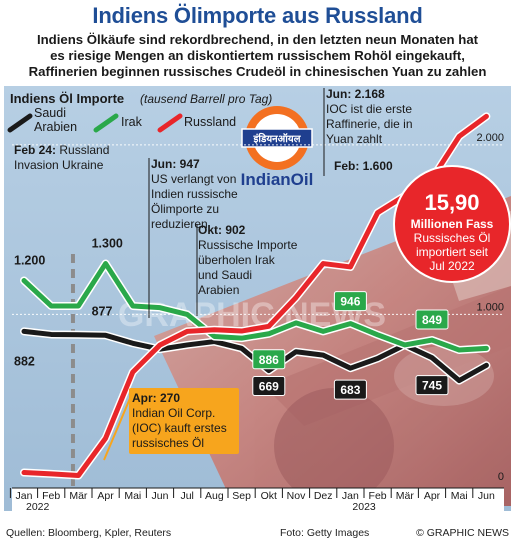  What do you see at coordinates (277, 147) in the screenshot?
I see `indianoil-logo: इंडियनऑयल IndianOil` at bounding box center [277, 147].